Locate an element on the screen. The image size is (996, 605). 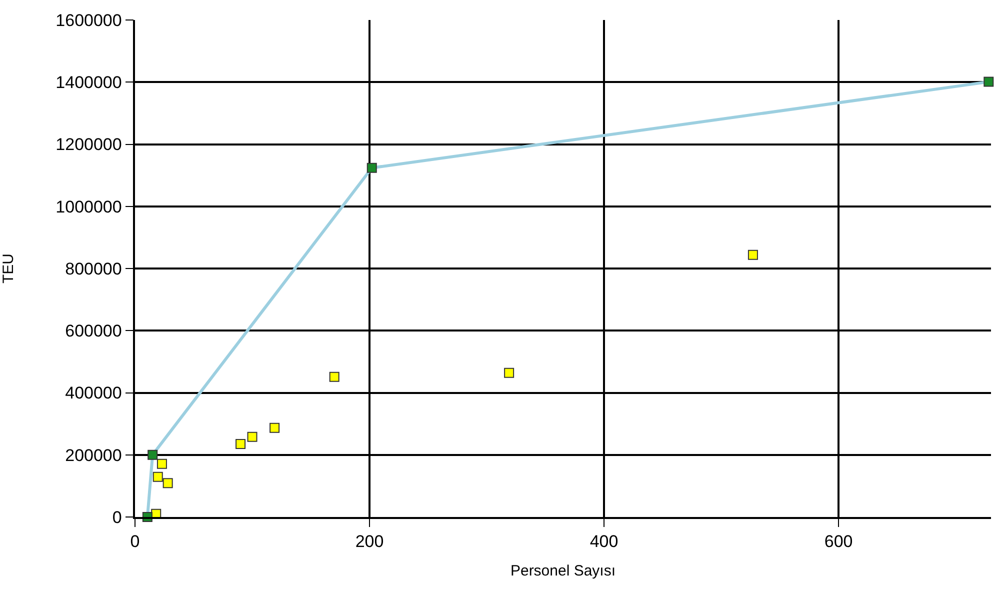
y-tick-label: 600000 is located at coordinates (93, 331).